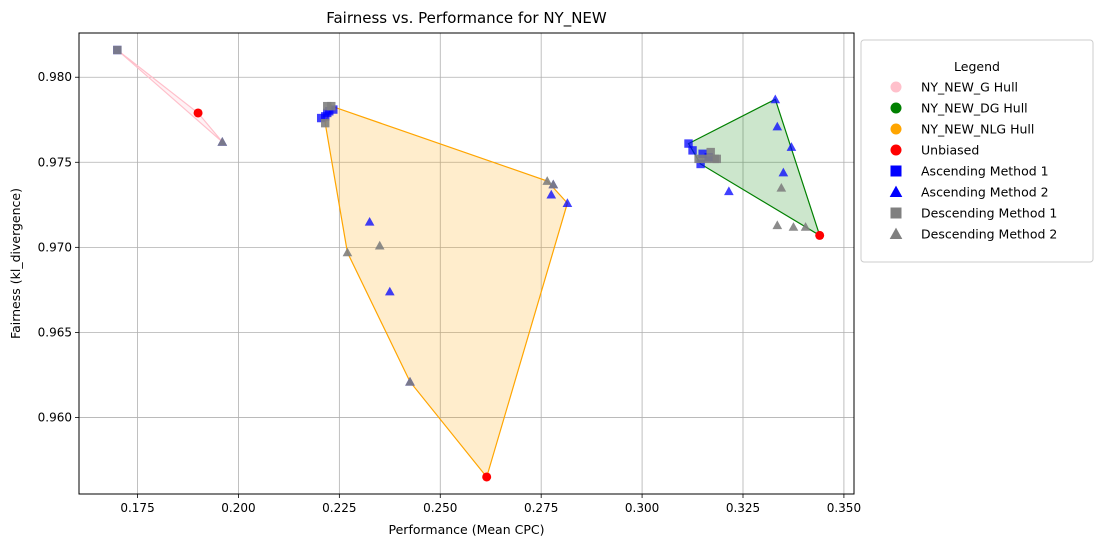  I want to click on x-axis-label: Performance (Mean CPC), so click(467, 529).